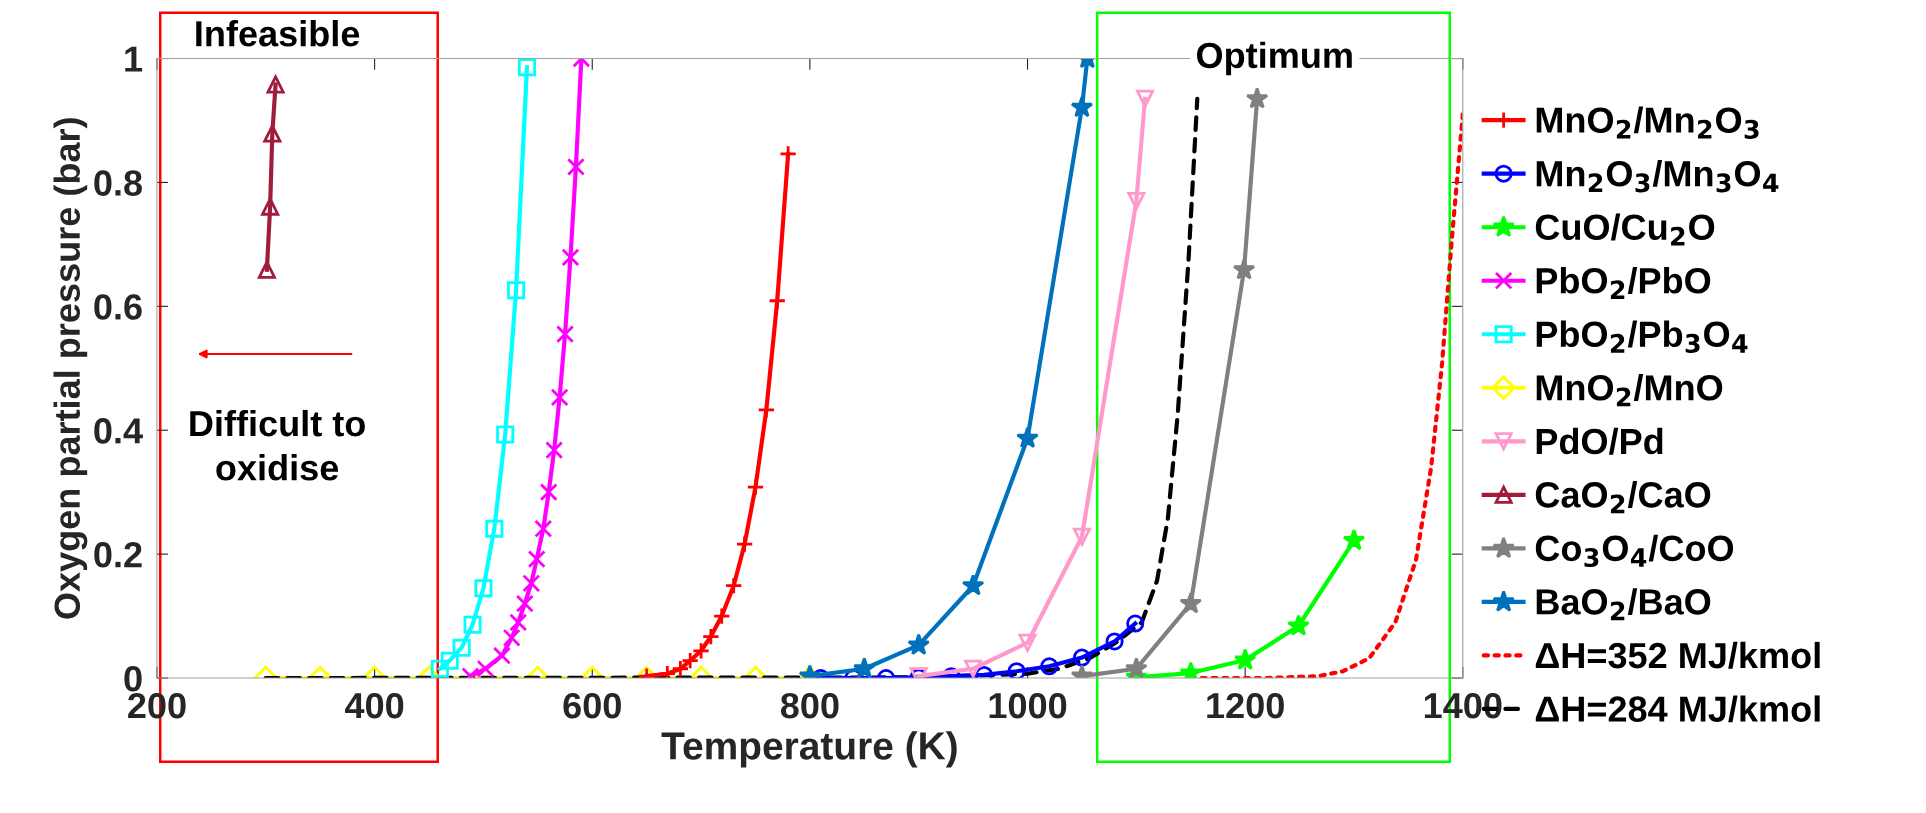 This screenshot has height=813, width=1926. Describe the element at coordinates (1623, 283) in the screenshot. I see `legend-label: PbO$_{2}$/PbO` at that location.